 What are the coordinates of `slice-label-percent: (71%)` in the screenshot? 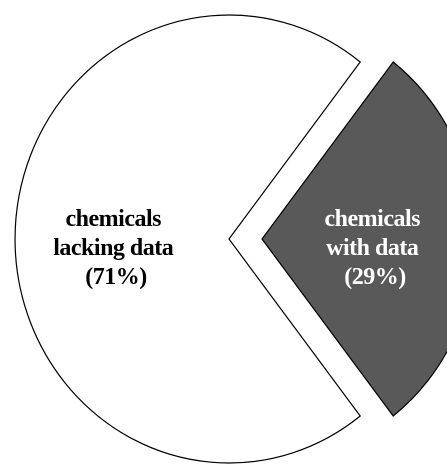 It's located at (115, 277).